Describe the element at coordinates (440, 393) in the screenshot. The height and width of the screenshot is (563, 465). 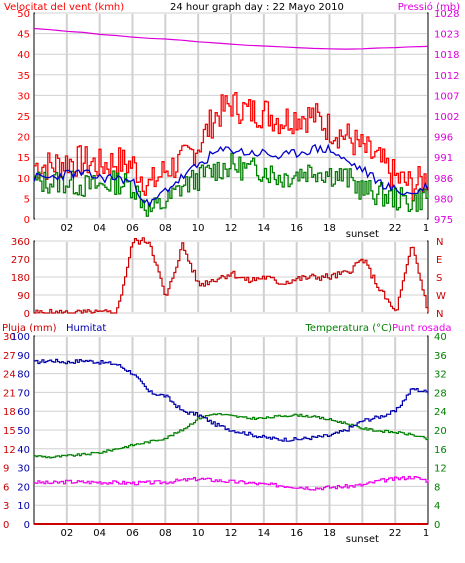
I see `temperature-tick-label: 28` at that location.